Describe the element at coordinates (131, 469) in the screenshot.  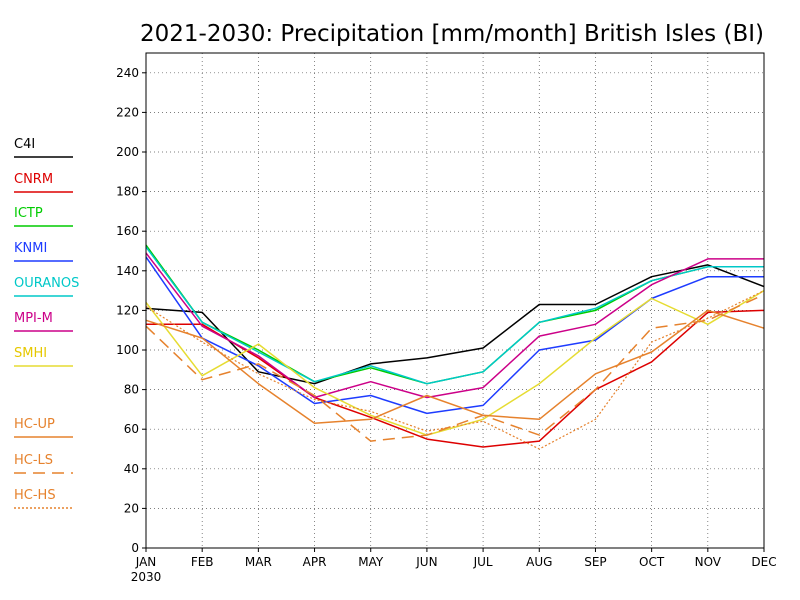
I see `y-tick-label: 40` at that location.